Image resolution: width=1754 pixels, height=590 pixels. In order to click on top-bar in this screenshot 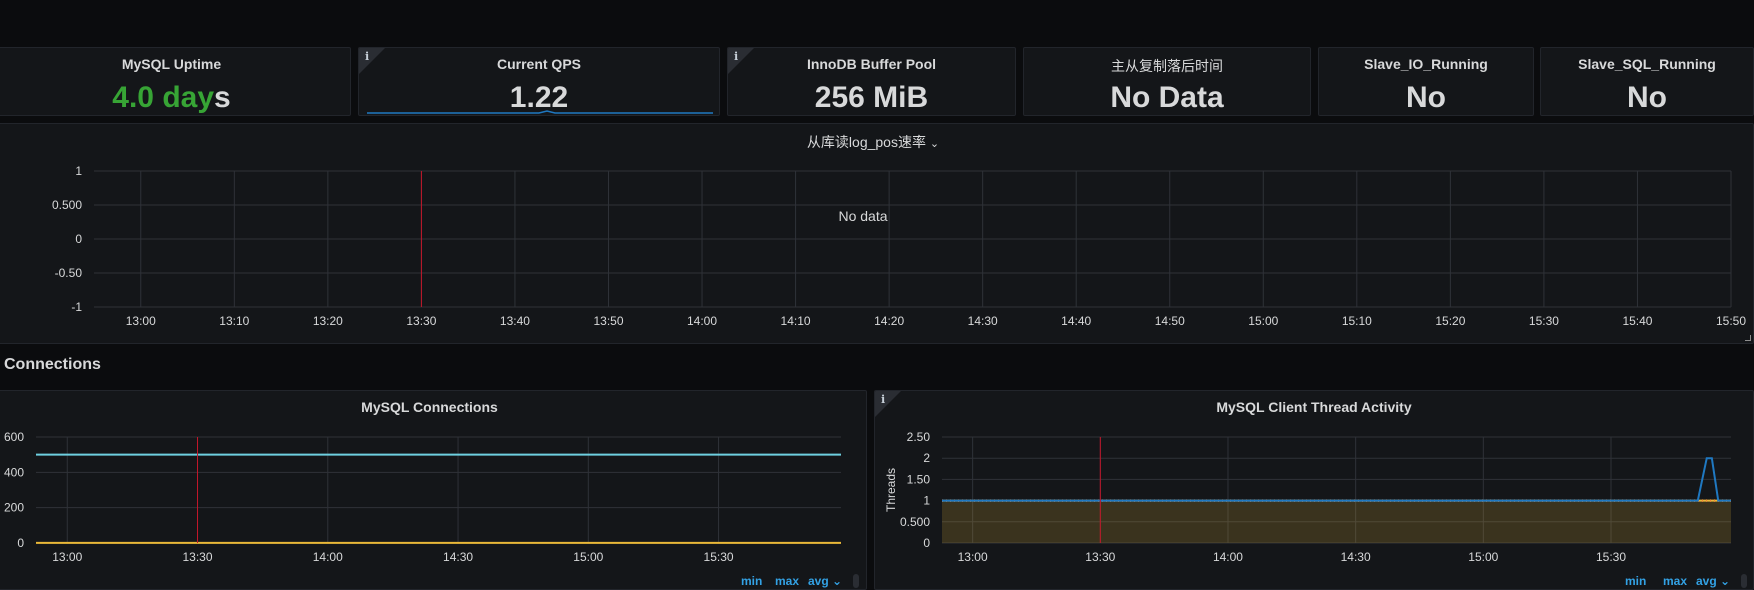, I will do `click(877, 23)`.